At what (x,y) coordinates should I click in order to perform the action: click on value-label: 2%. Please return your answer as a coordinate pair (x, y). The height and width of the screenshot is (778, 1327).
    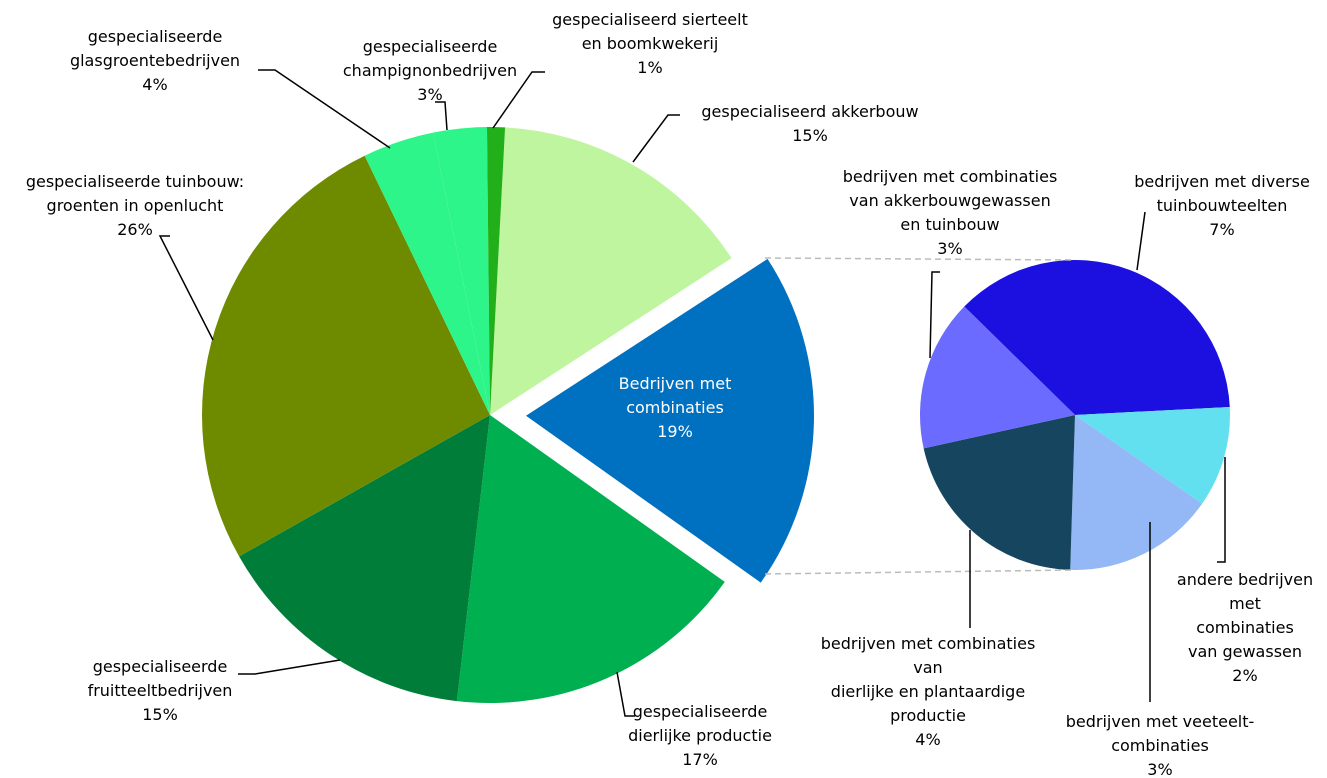
    Looking at the image, I should click on (1245, 675).